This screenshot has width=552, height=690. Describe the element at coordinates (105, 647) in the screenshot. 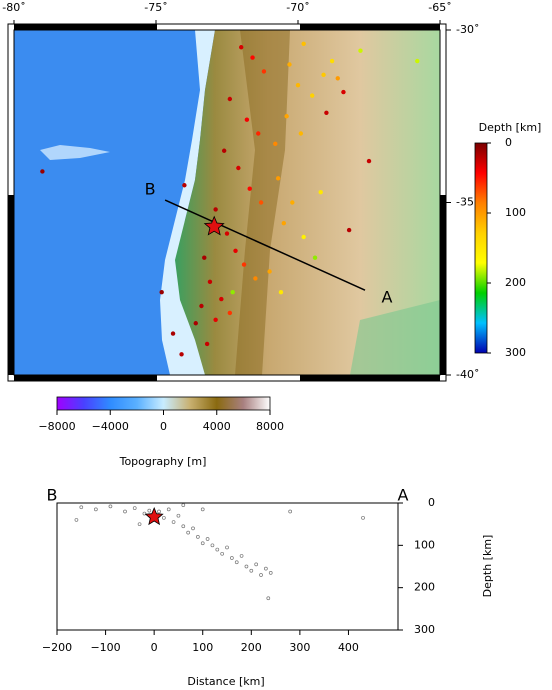

I see `x-tick-label: −100` at that location.